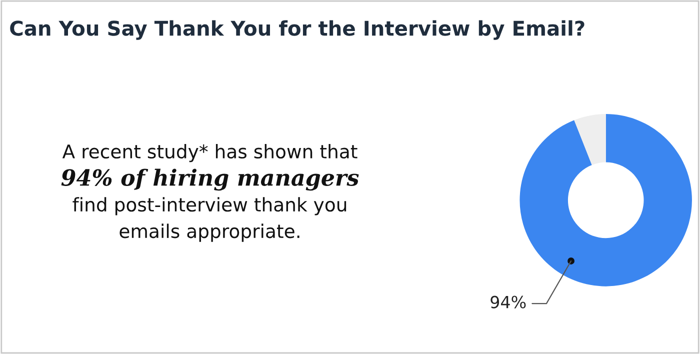  What do you see at coordinates (209, 206) in the screenshot?
I see `text: find post-interview thank you` at bounding box center [209, 206].